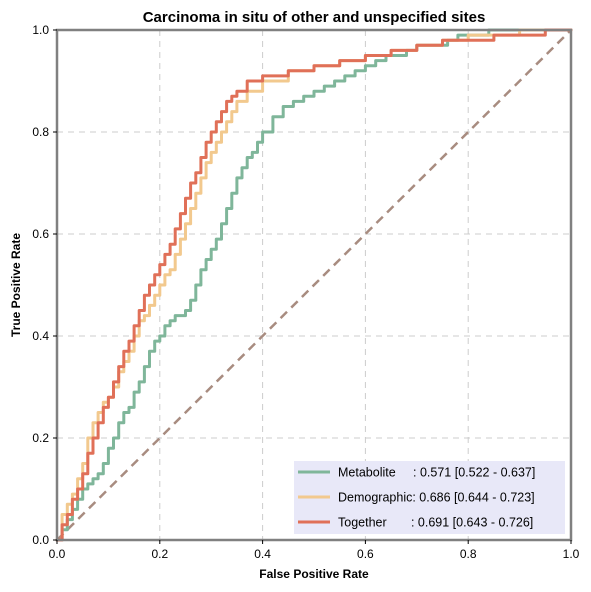 The height and width of the screenshot is (592, 591). I want to click on legend-background, so click(429, 497).